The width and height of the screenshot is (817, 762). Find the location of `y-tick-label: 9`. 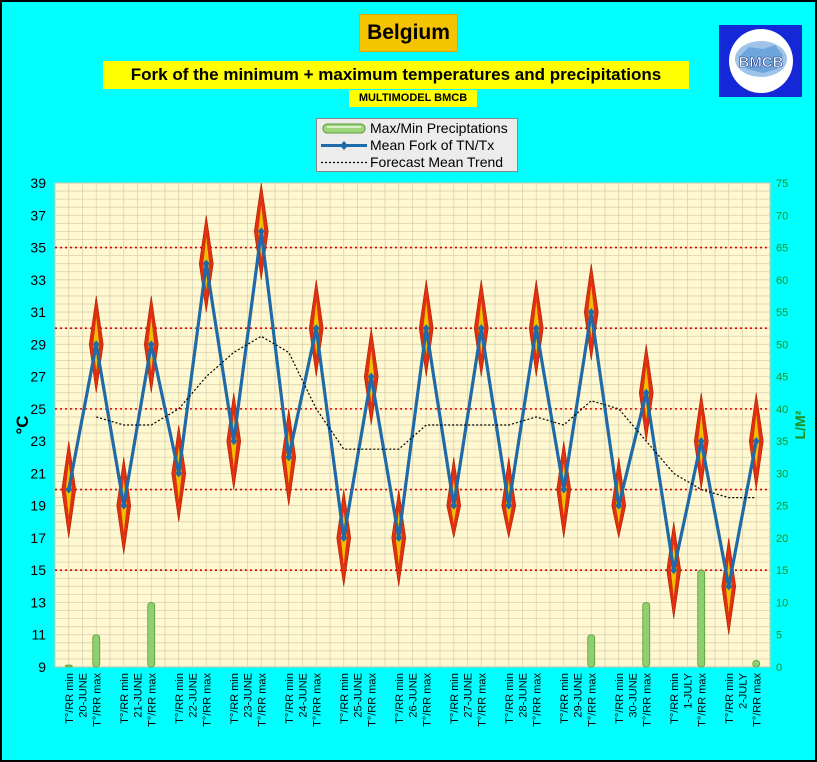

y-tick-label: 9 is located at coordinates (42, 667).